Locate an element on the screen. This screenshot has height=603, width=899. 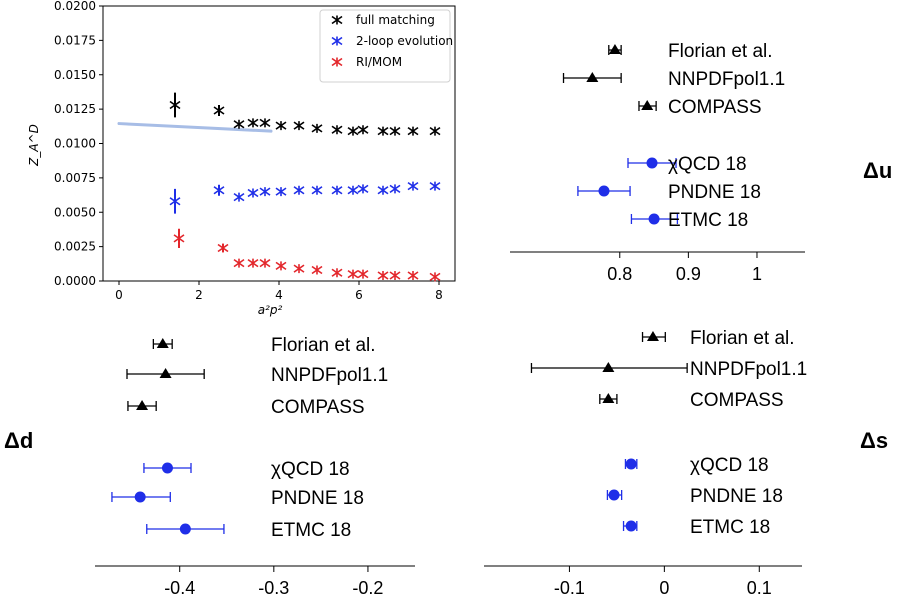
legend-entry: RI/MOM is located at coordinates (366, 62).